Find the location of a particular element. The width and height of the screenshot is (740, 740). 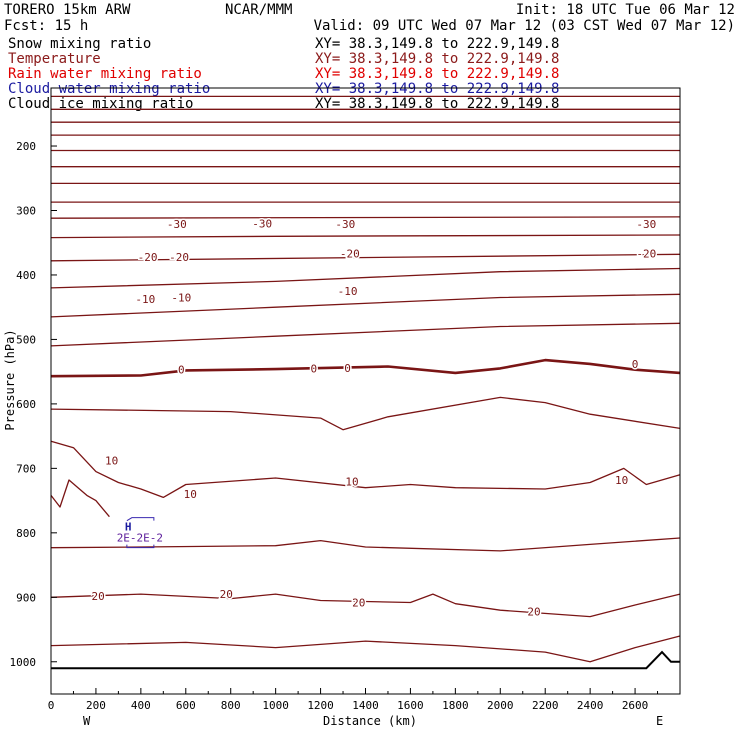

y-tick-label: 400 is located at coordinates (26, 275).